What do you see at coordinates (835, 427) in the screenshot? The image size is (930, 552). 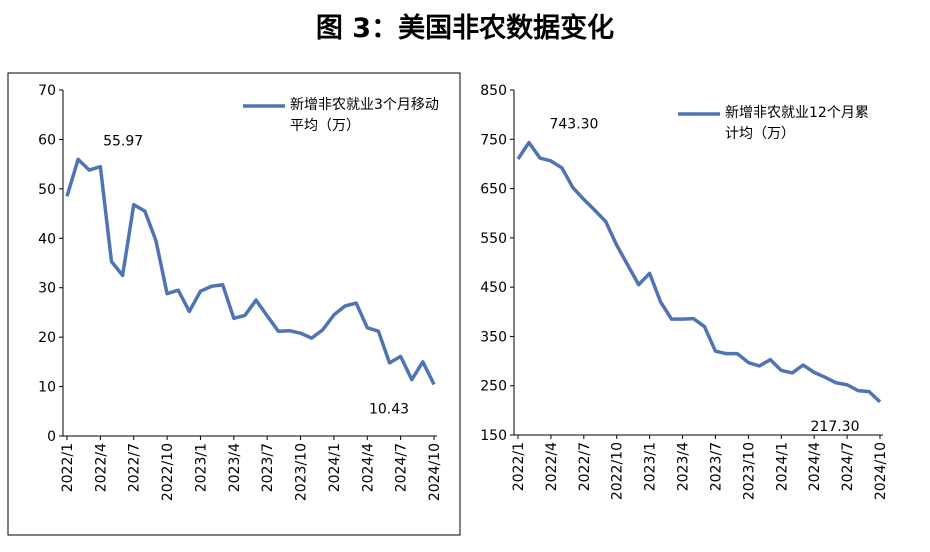 I see `value-label: 217.30` at bounding box center [835, 427].